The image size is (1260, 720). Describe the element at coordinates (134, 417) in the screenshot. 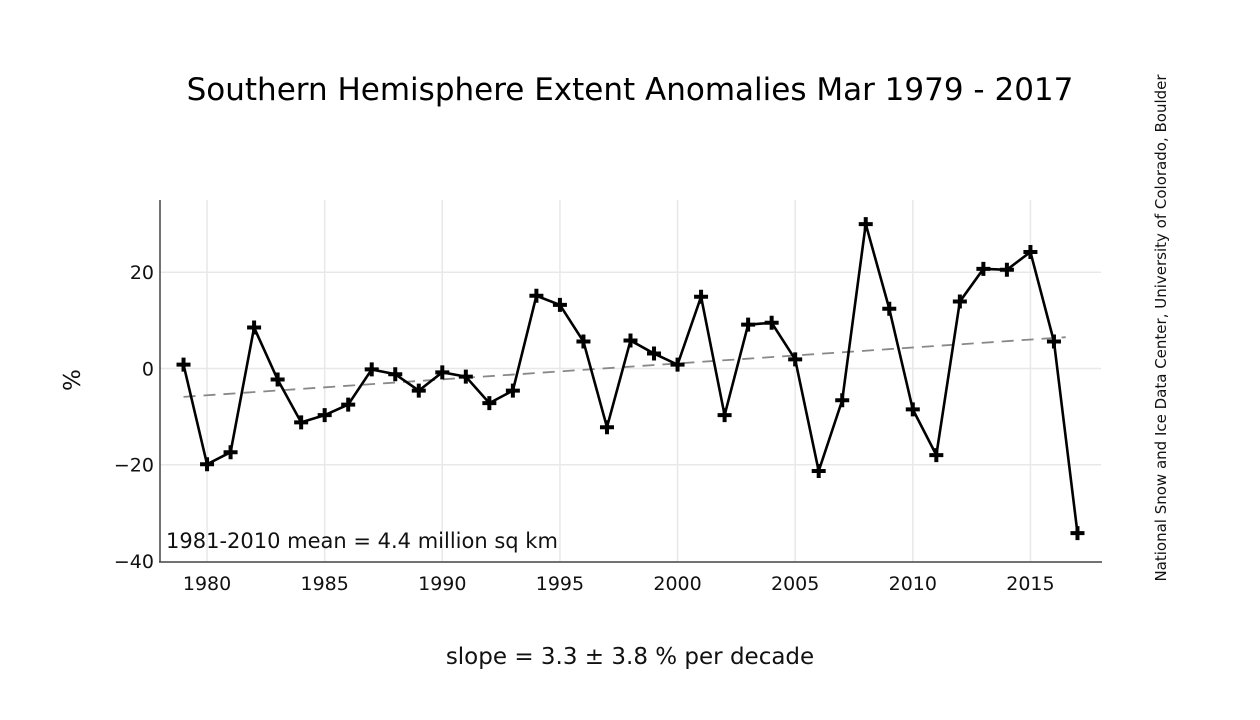

I see `y-tick-labels: −40 −20 0 20` at that location.